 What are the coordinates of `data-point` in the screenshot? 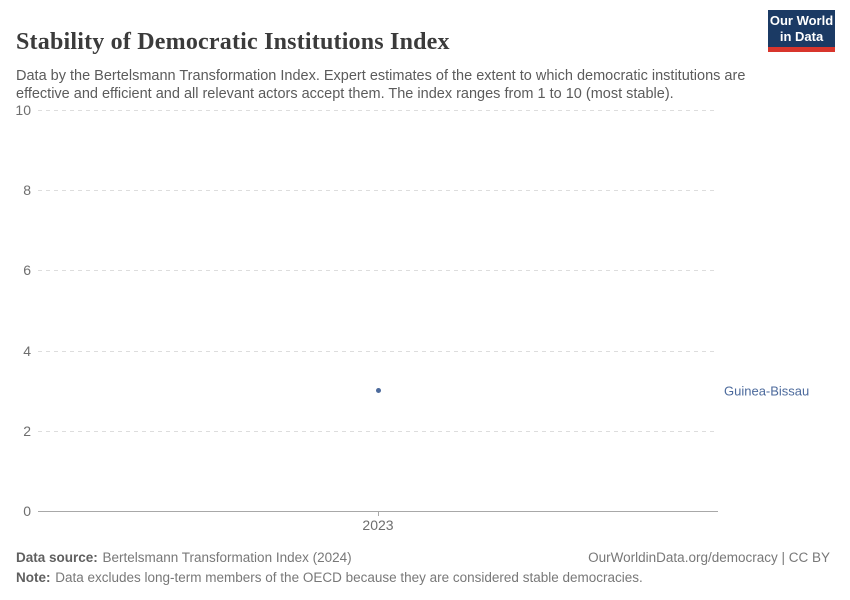 It's located at (378, 391).